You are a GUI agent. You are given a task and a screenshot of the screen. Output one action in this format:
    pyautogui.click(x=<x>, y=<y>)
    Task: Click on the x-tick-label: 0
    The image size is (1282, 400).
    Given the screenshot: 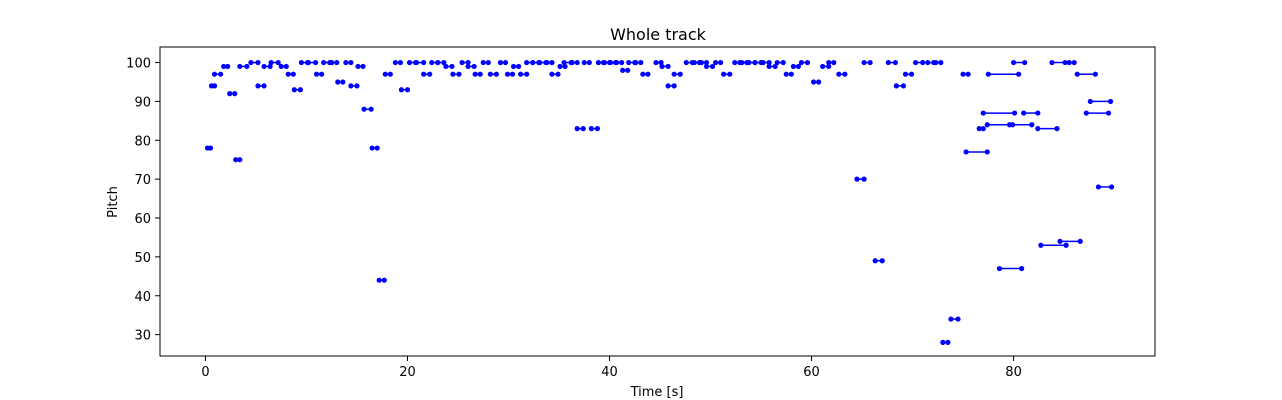 What is the action you would take?
    pyautogui.click(x=205, y=372)
    